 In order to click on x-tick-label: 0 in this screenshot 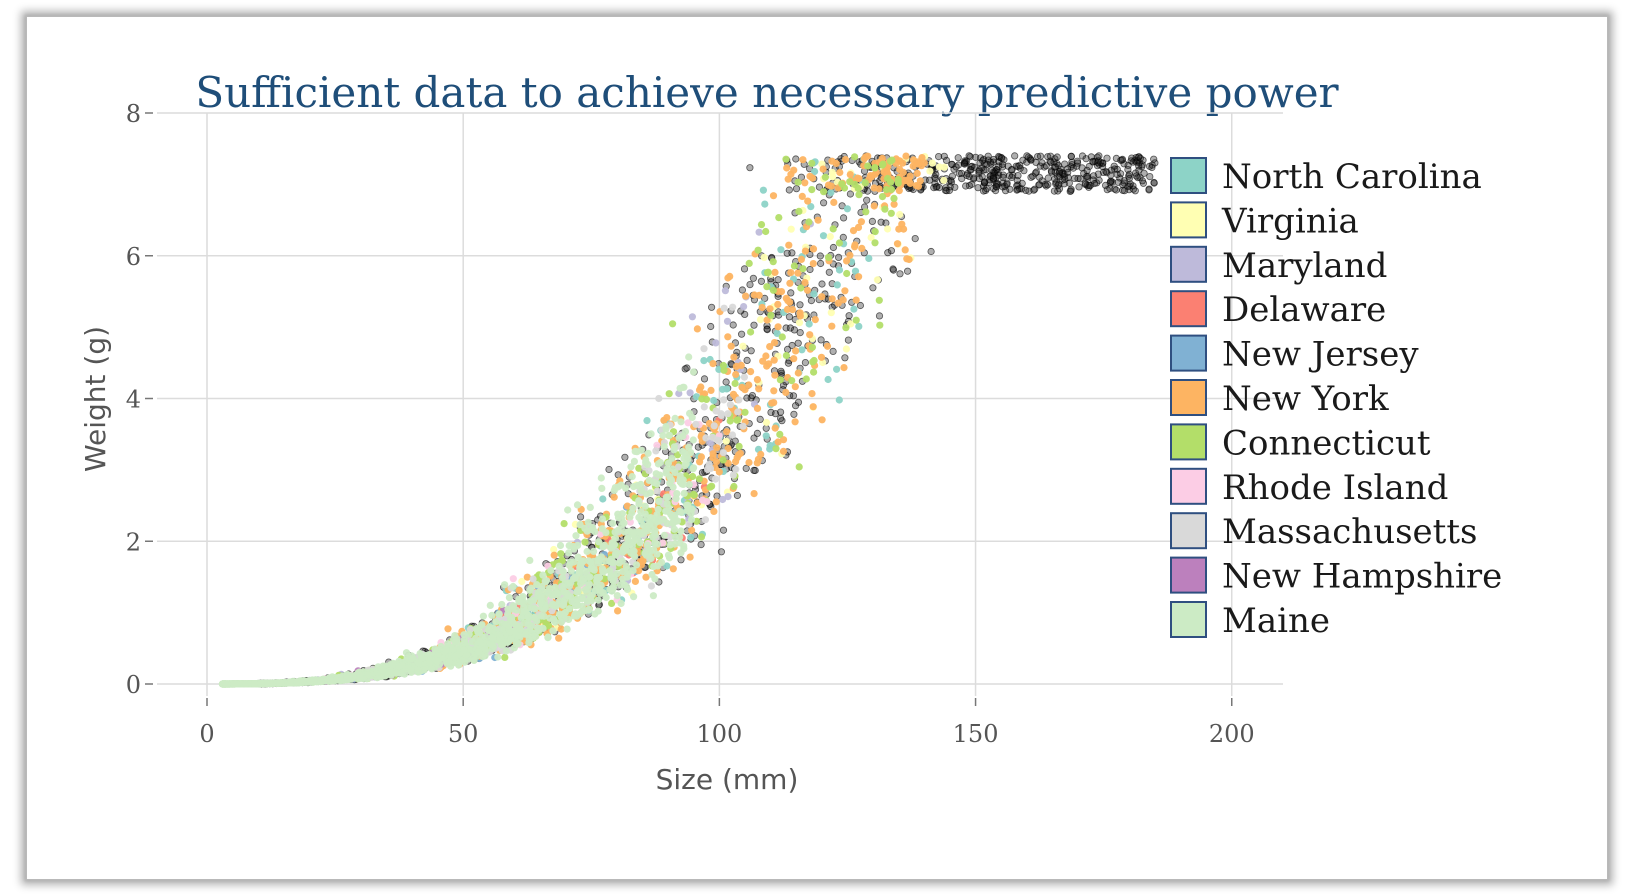, I will do `click(206, 734)`.